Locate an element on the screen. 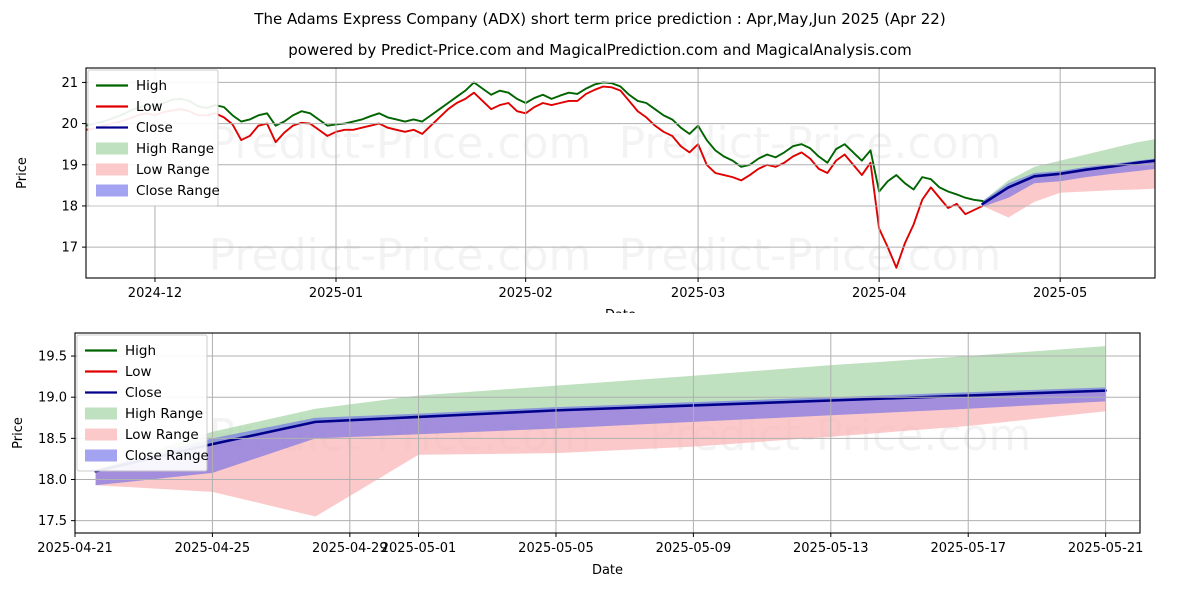 The image size is (1200, 600). x-tick-label: 2025-04 is located at coordinates (879, 293).